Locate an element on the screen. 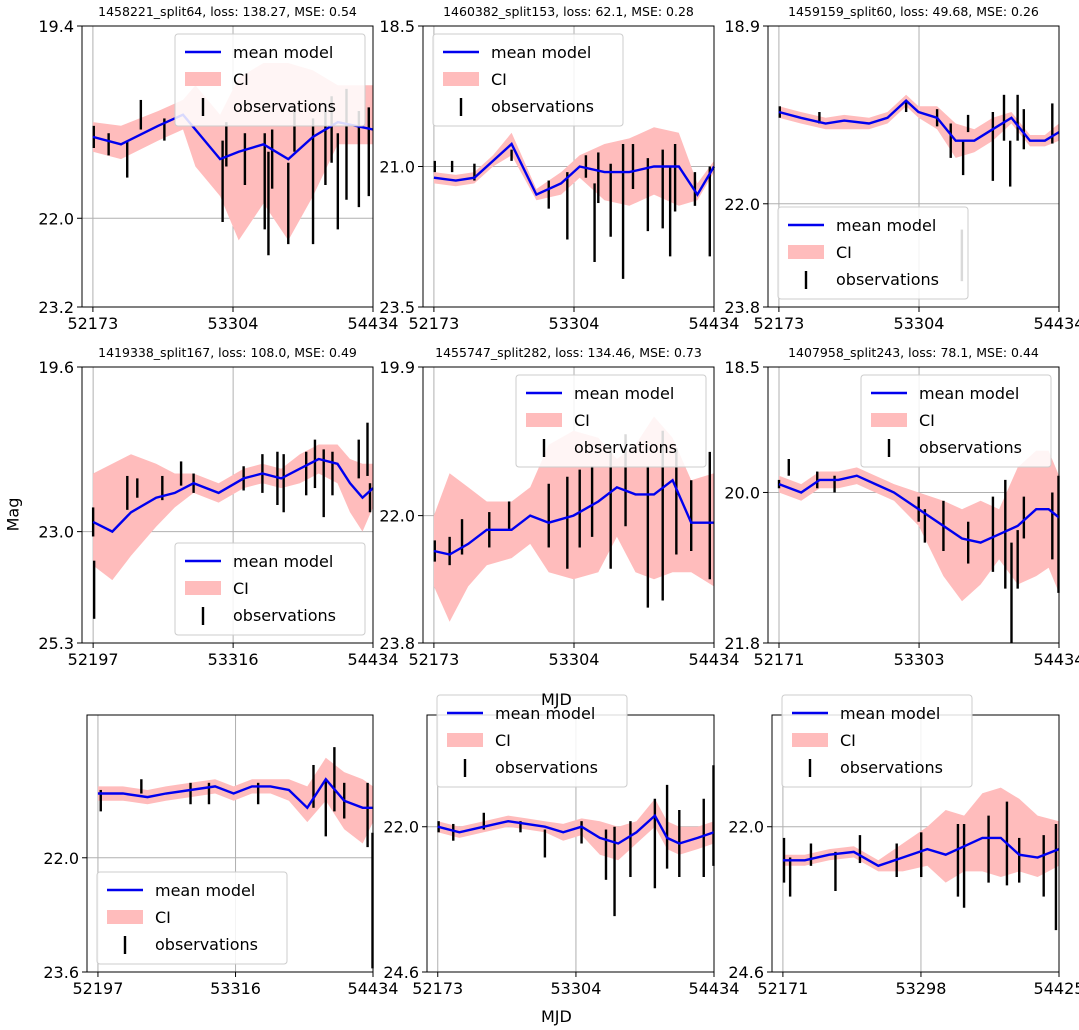  x-tick-label: 53303 is located at coordinates (919, 659).